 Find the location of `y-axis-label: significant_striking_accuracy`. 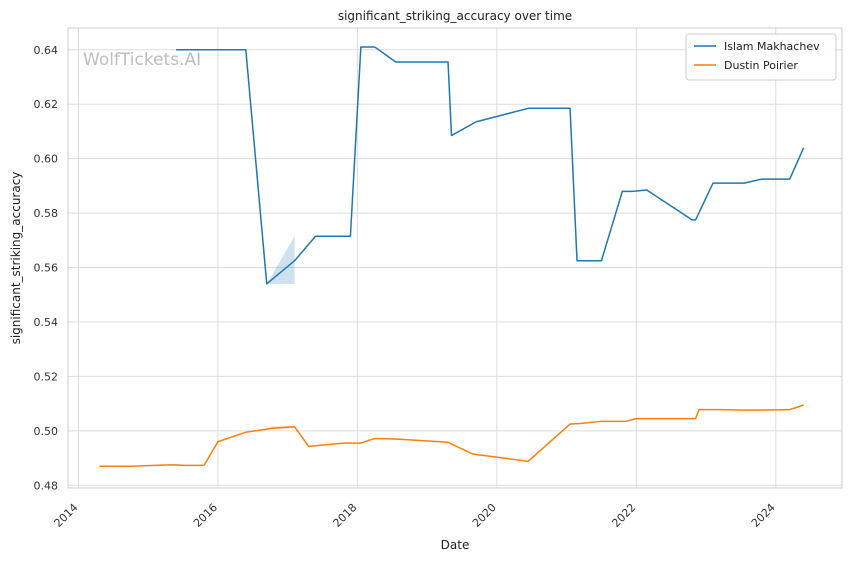

y-axis-label: significant_striking_accuracy is located at coordinates (16, 258).